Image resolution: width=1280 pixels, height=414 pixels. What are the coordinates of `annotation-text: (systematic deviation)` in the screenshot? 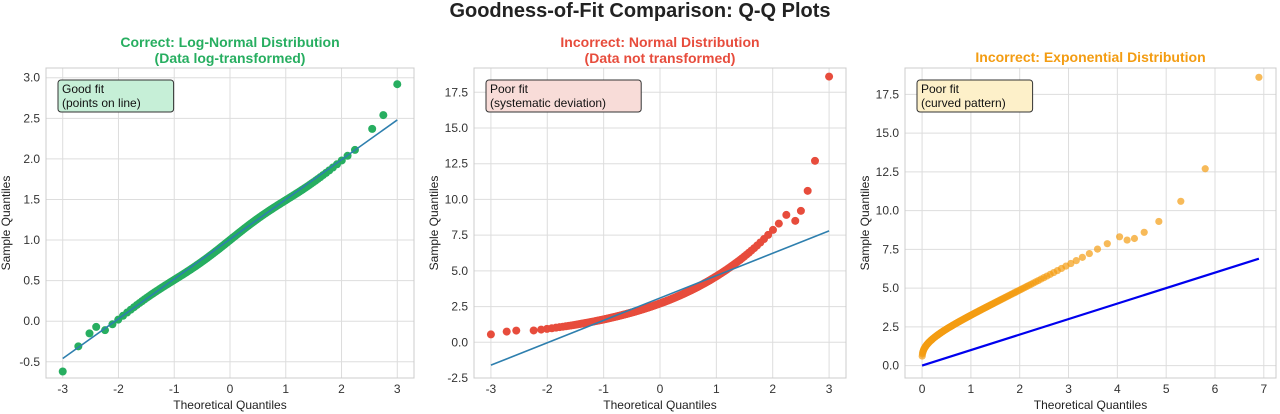 It's located at (548, 103).